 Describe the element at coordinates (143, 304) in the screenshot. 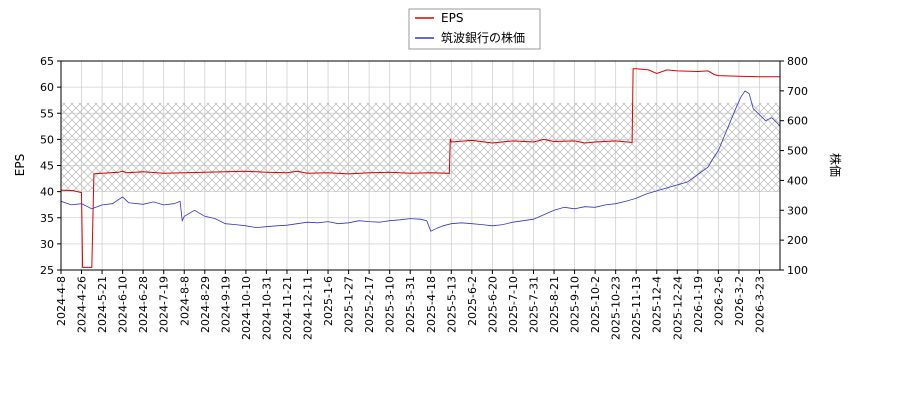

I see `x-tick-label: 2024-6-28` at that location.